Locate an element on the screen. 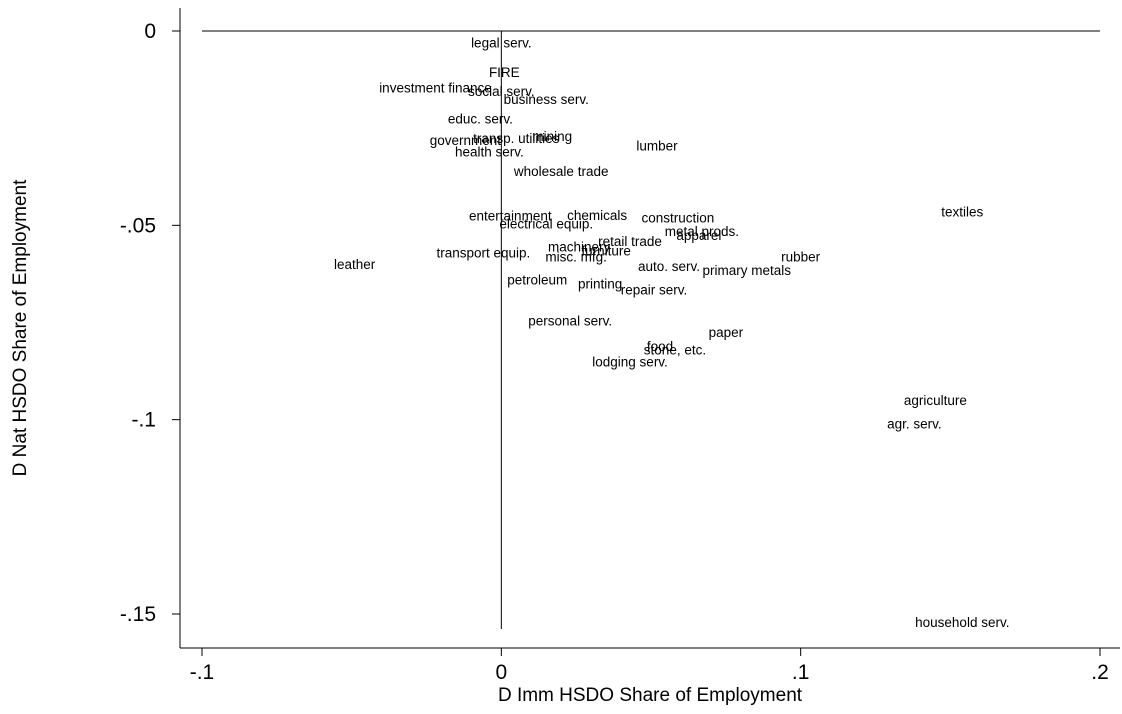 The height and width of the screenshot is (714, 1122). data-point-label: wholesale trade is located at coordinates (561, 171).